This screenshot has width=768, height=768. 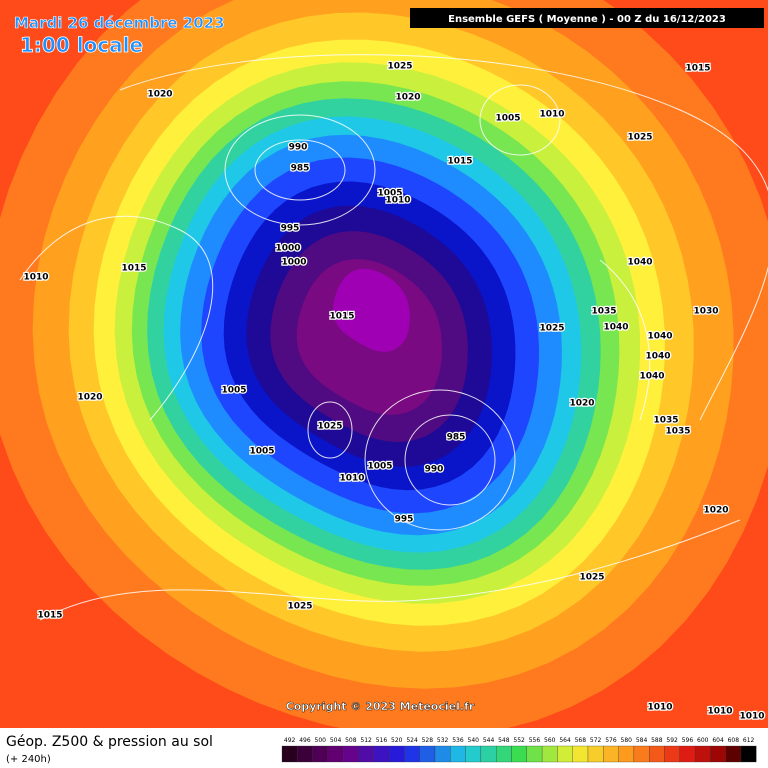 What do you see at coordinates (611, 740) in the screenshot?
I see `legend-value: 576` at bounding box center [611, 740].